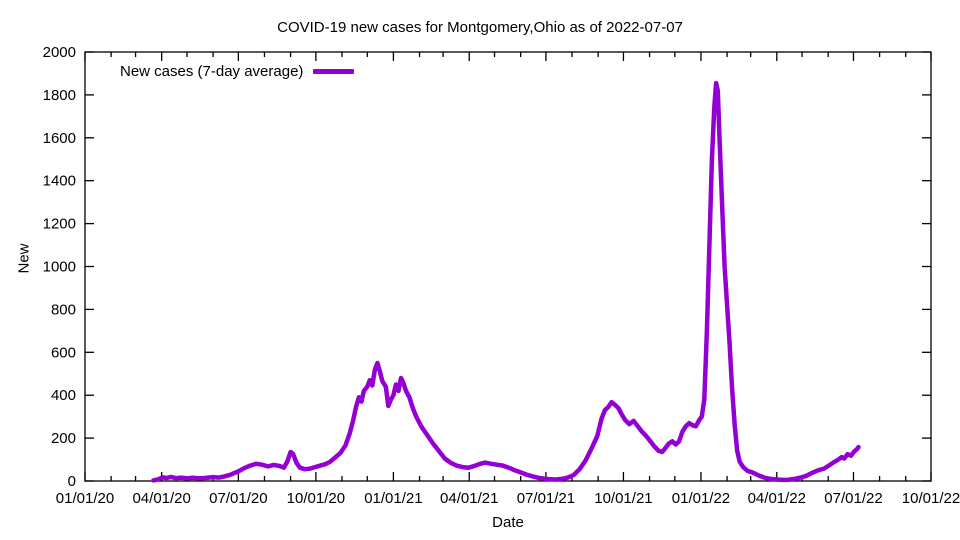 The height and width of the screenshot is (540, 960). I want to click on x-tick-label: 04/01/21, so click(469, 498).